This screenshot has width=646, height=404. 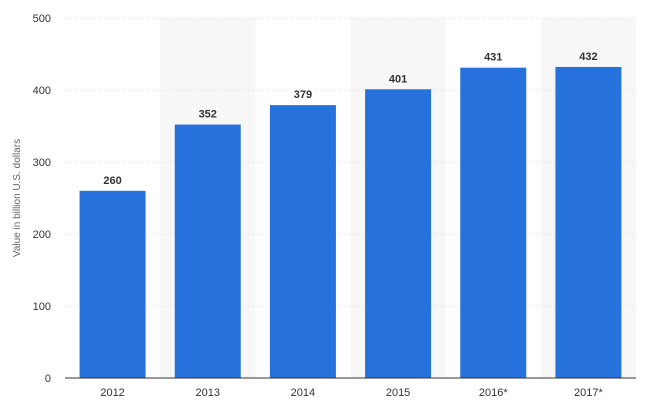 What do you see at coordinates (398, 393) in the screenshot?
I see `x-tick-label: 2015` at bounding box center [398, 393].